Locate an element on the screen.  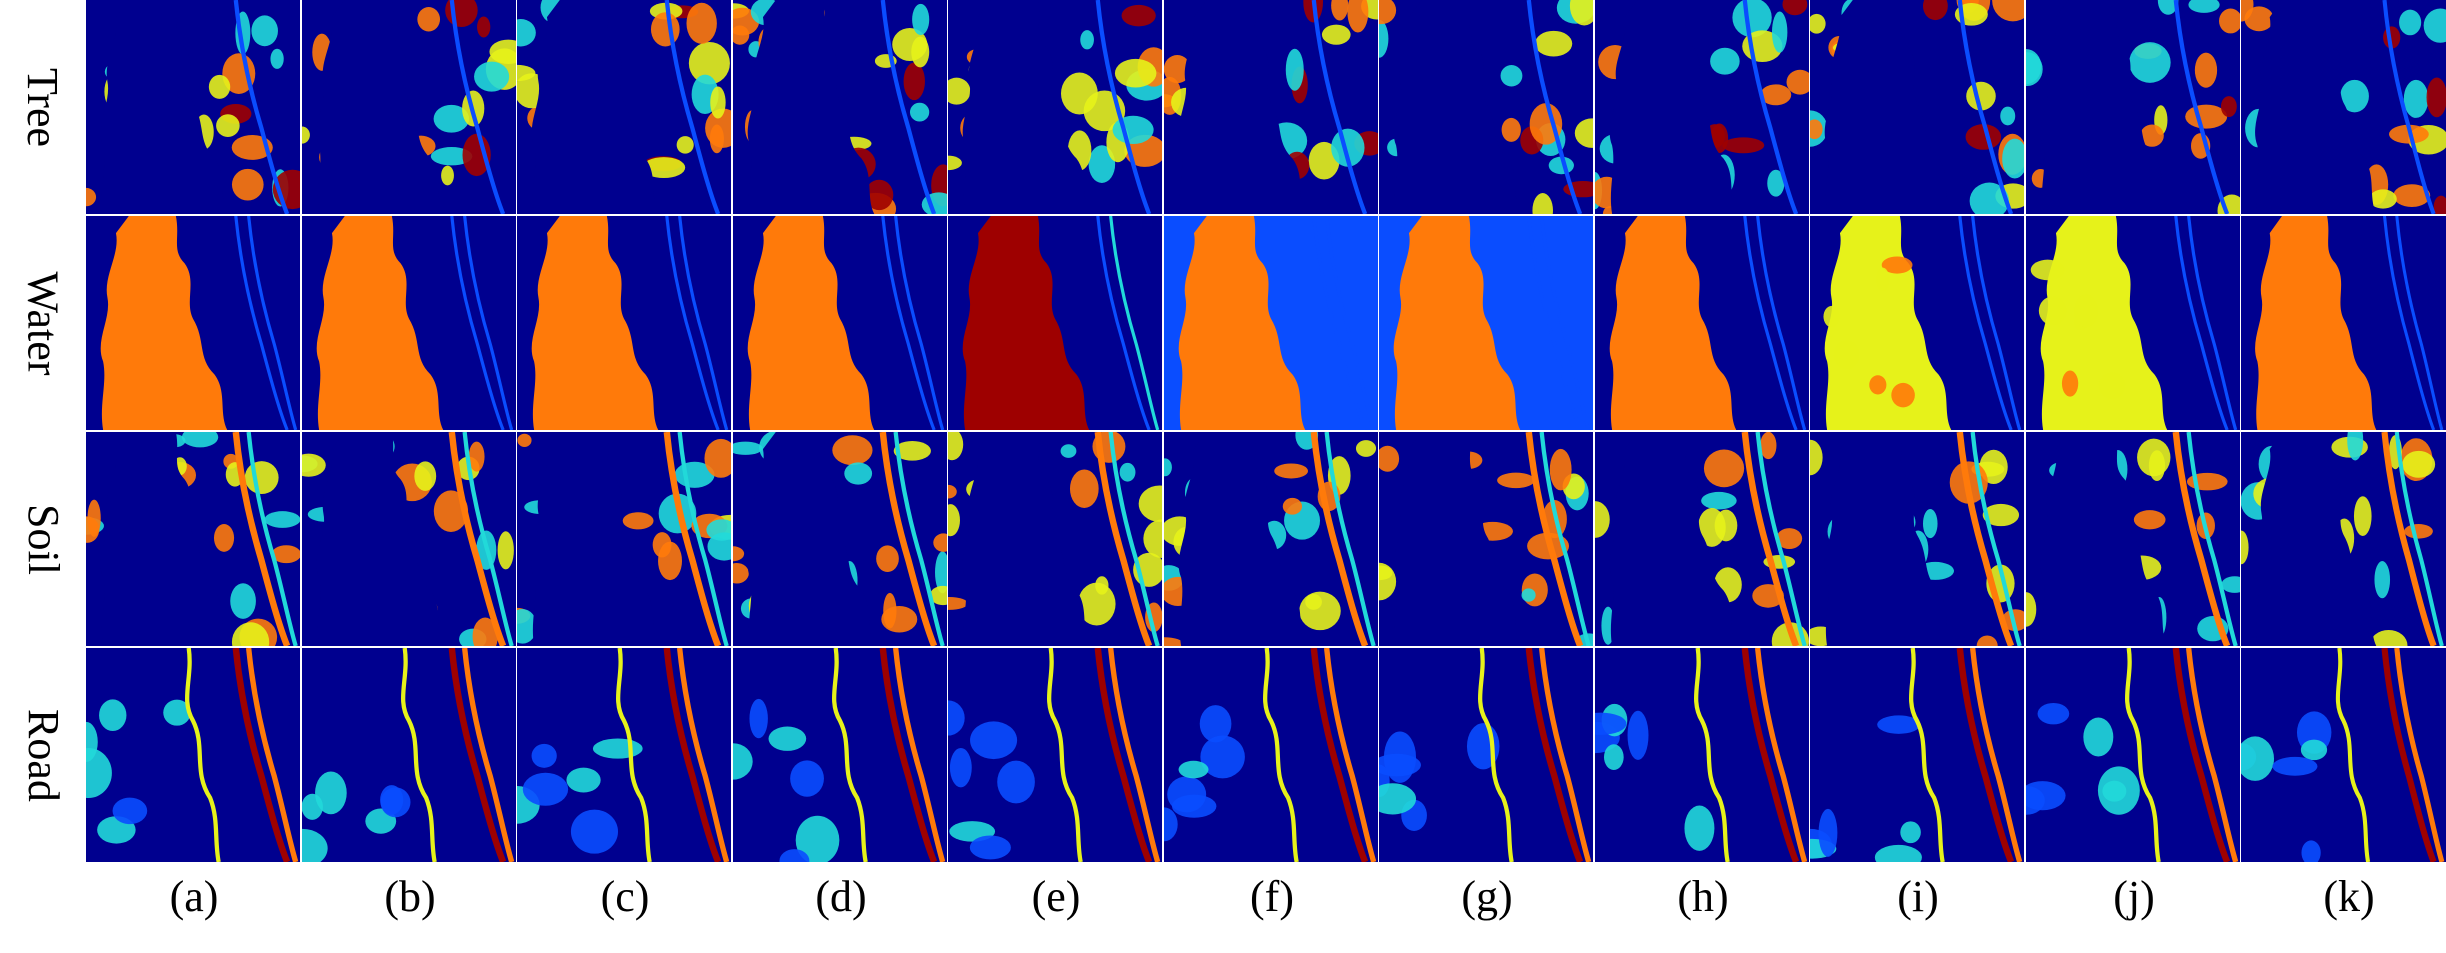
abundance-map-water-c is located at coordinates (624, 323).